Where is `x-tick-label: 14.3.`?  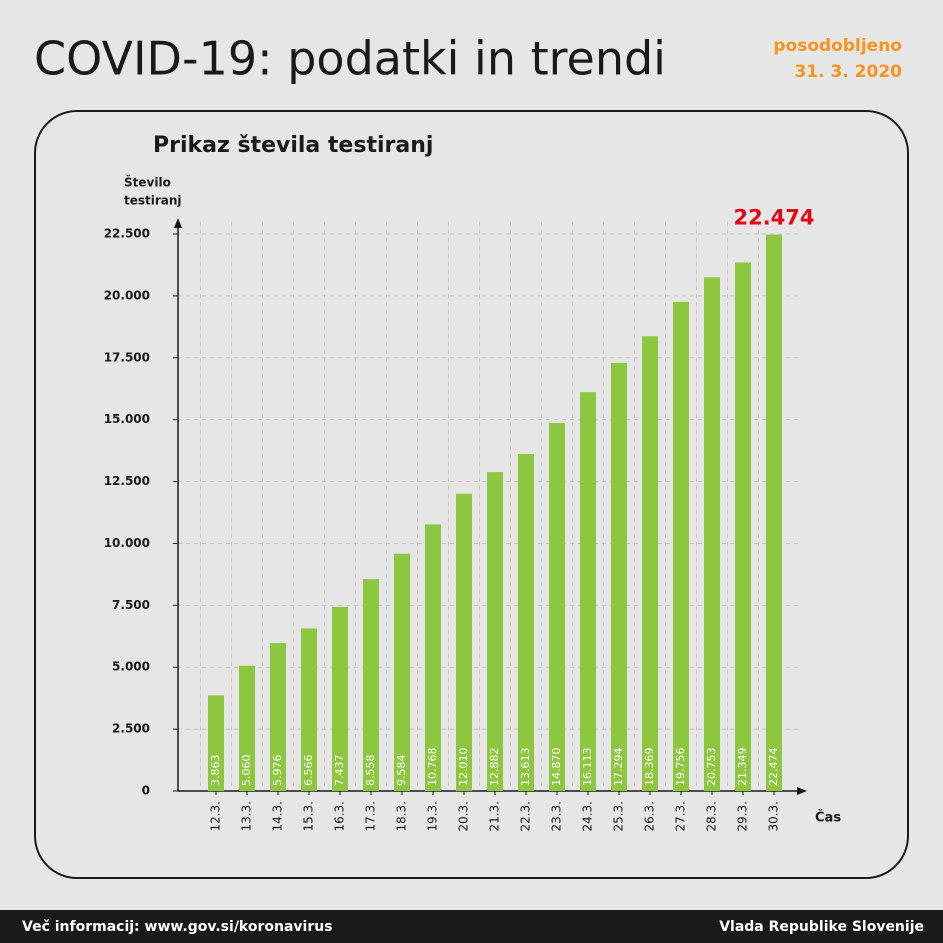 x-tick-label: 14.3. is located at coordinates (278, 816).